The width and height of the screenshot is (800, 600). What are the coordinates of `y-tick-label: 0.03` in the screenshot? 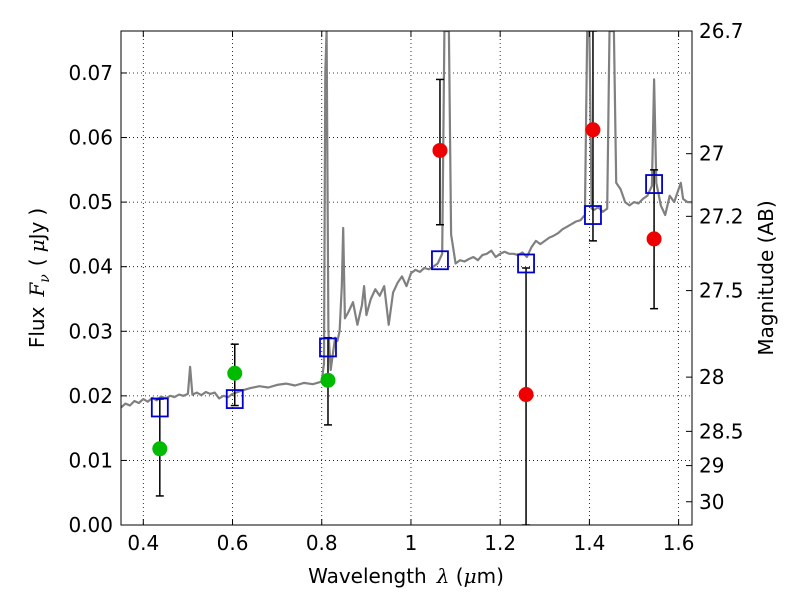 It's located at (90, 331).